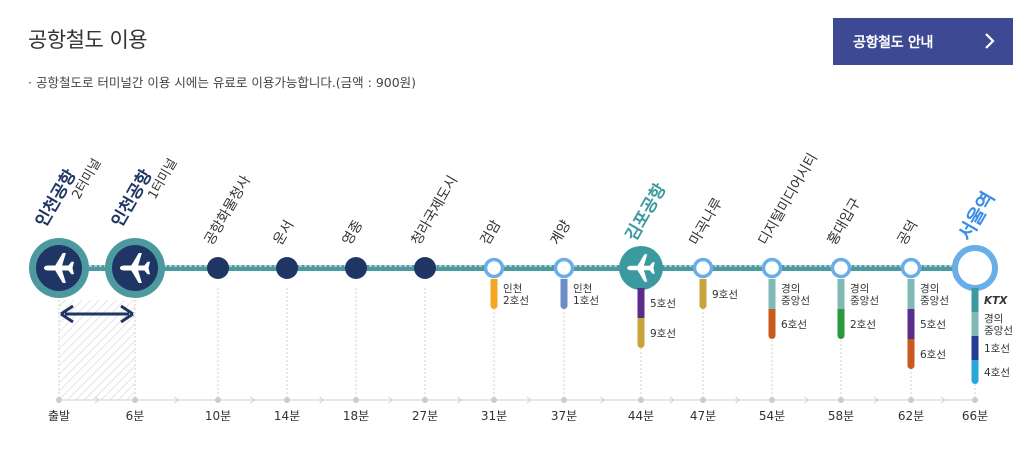  I want to click on station-gimpo-transfer-label-0-0: 5호선, so click(663, 304).